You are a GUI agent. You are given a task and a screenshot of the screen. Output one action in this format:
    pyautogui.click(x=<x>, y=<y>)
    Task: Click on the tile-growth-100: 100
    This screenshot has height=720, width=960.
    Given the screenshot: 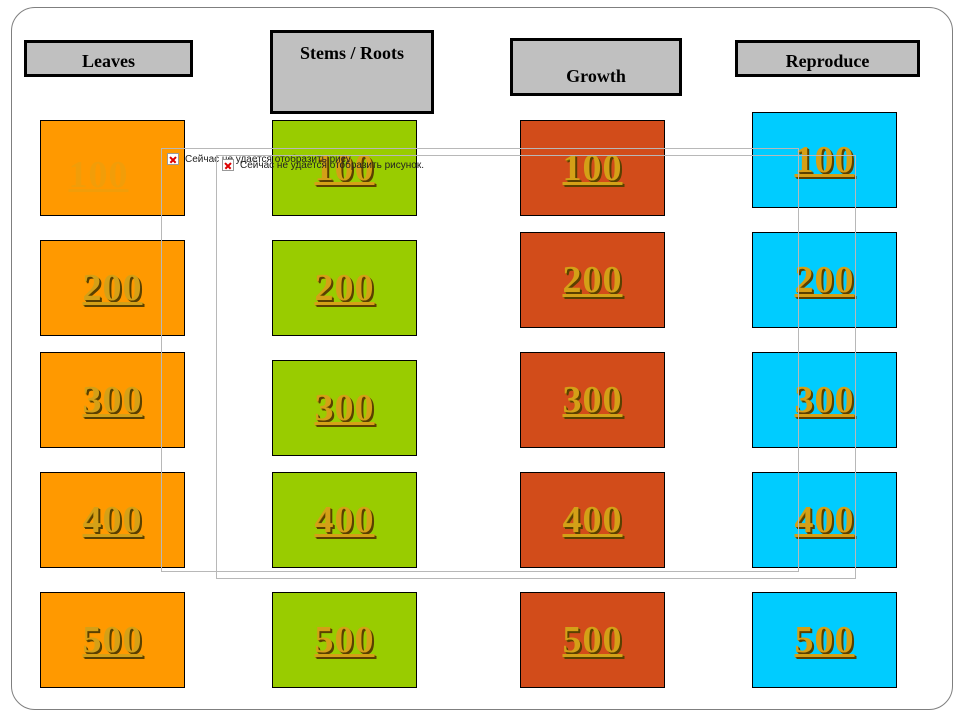 What is the action you would take?
    pyautogui.click(x=592, y=168)
    